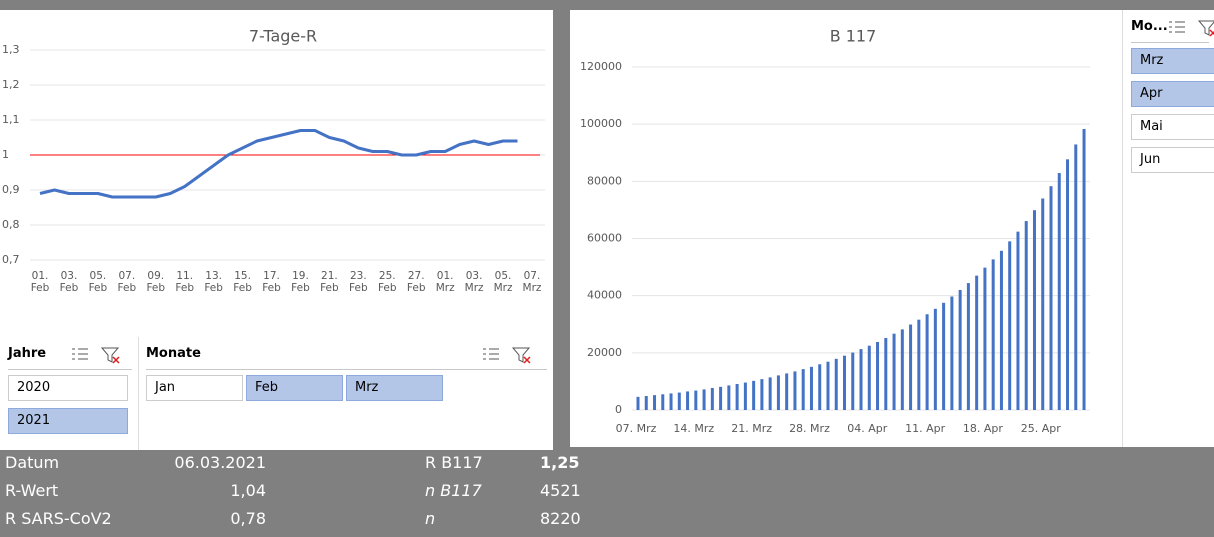 This screenshot has width=1214, height=537. Describe the element at coordinates (604, 238) in the screenshot. I see `y-tick-label: 60000` at that location.